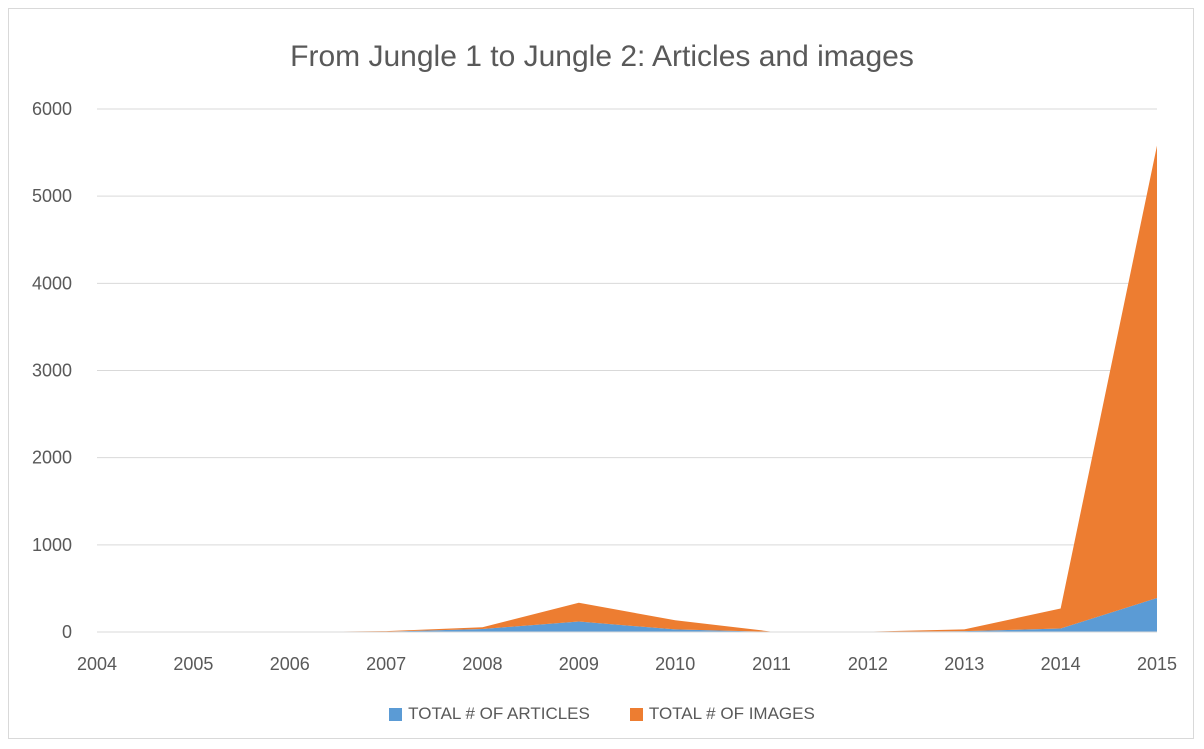 The height and width of the screenshot is (749, 1204). What do you see at coordinates (52, 458) in the screenshot?
I see `y-tick-label-2000: 2000` at bounding box center [52, 458].